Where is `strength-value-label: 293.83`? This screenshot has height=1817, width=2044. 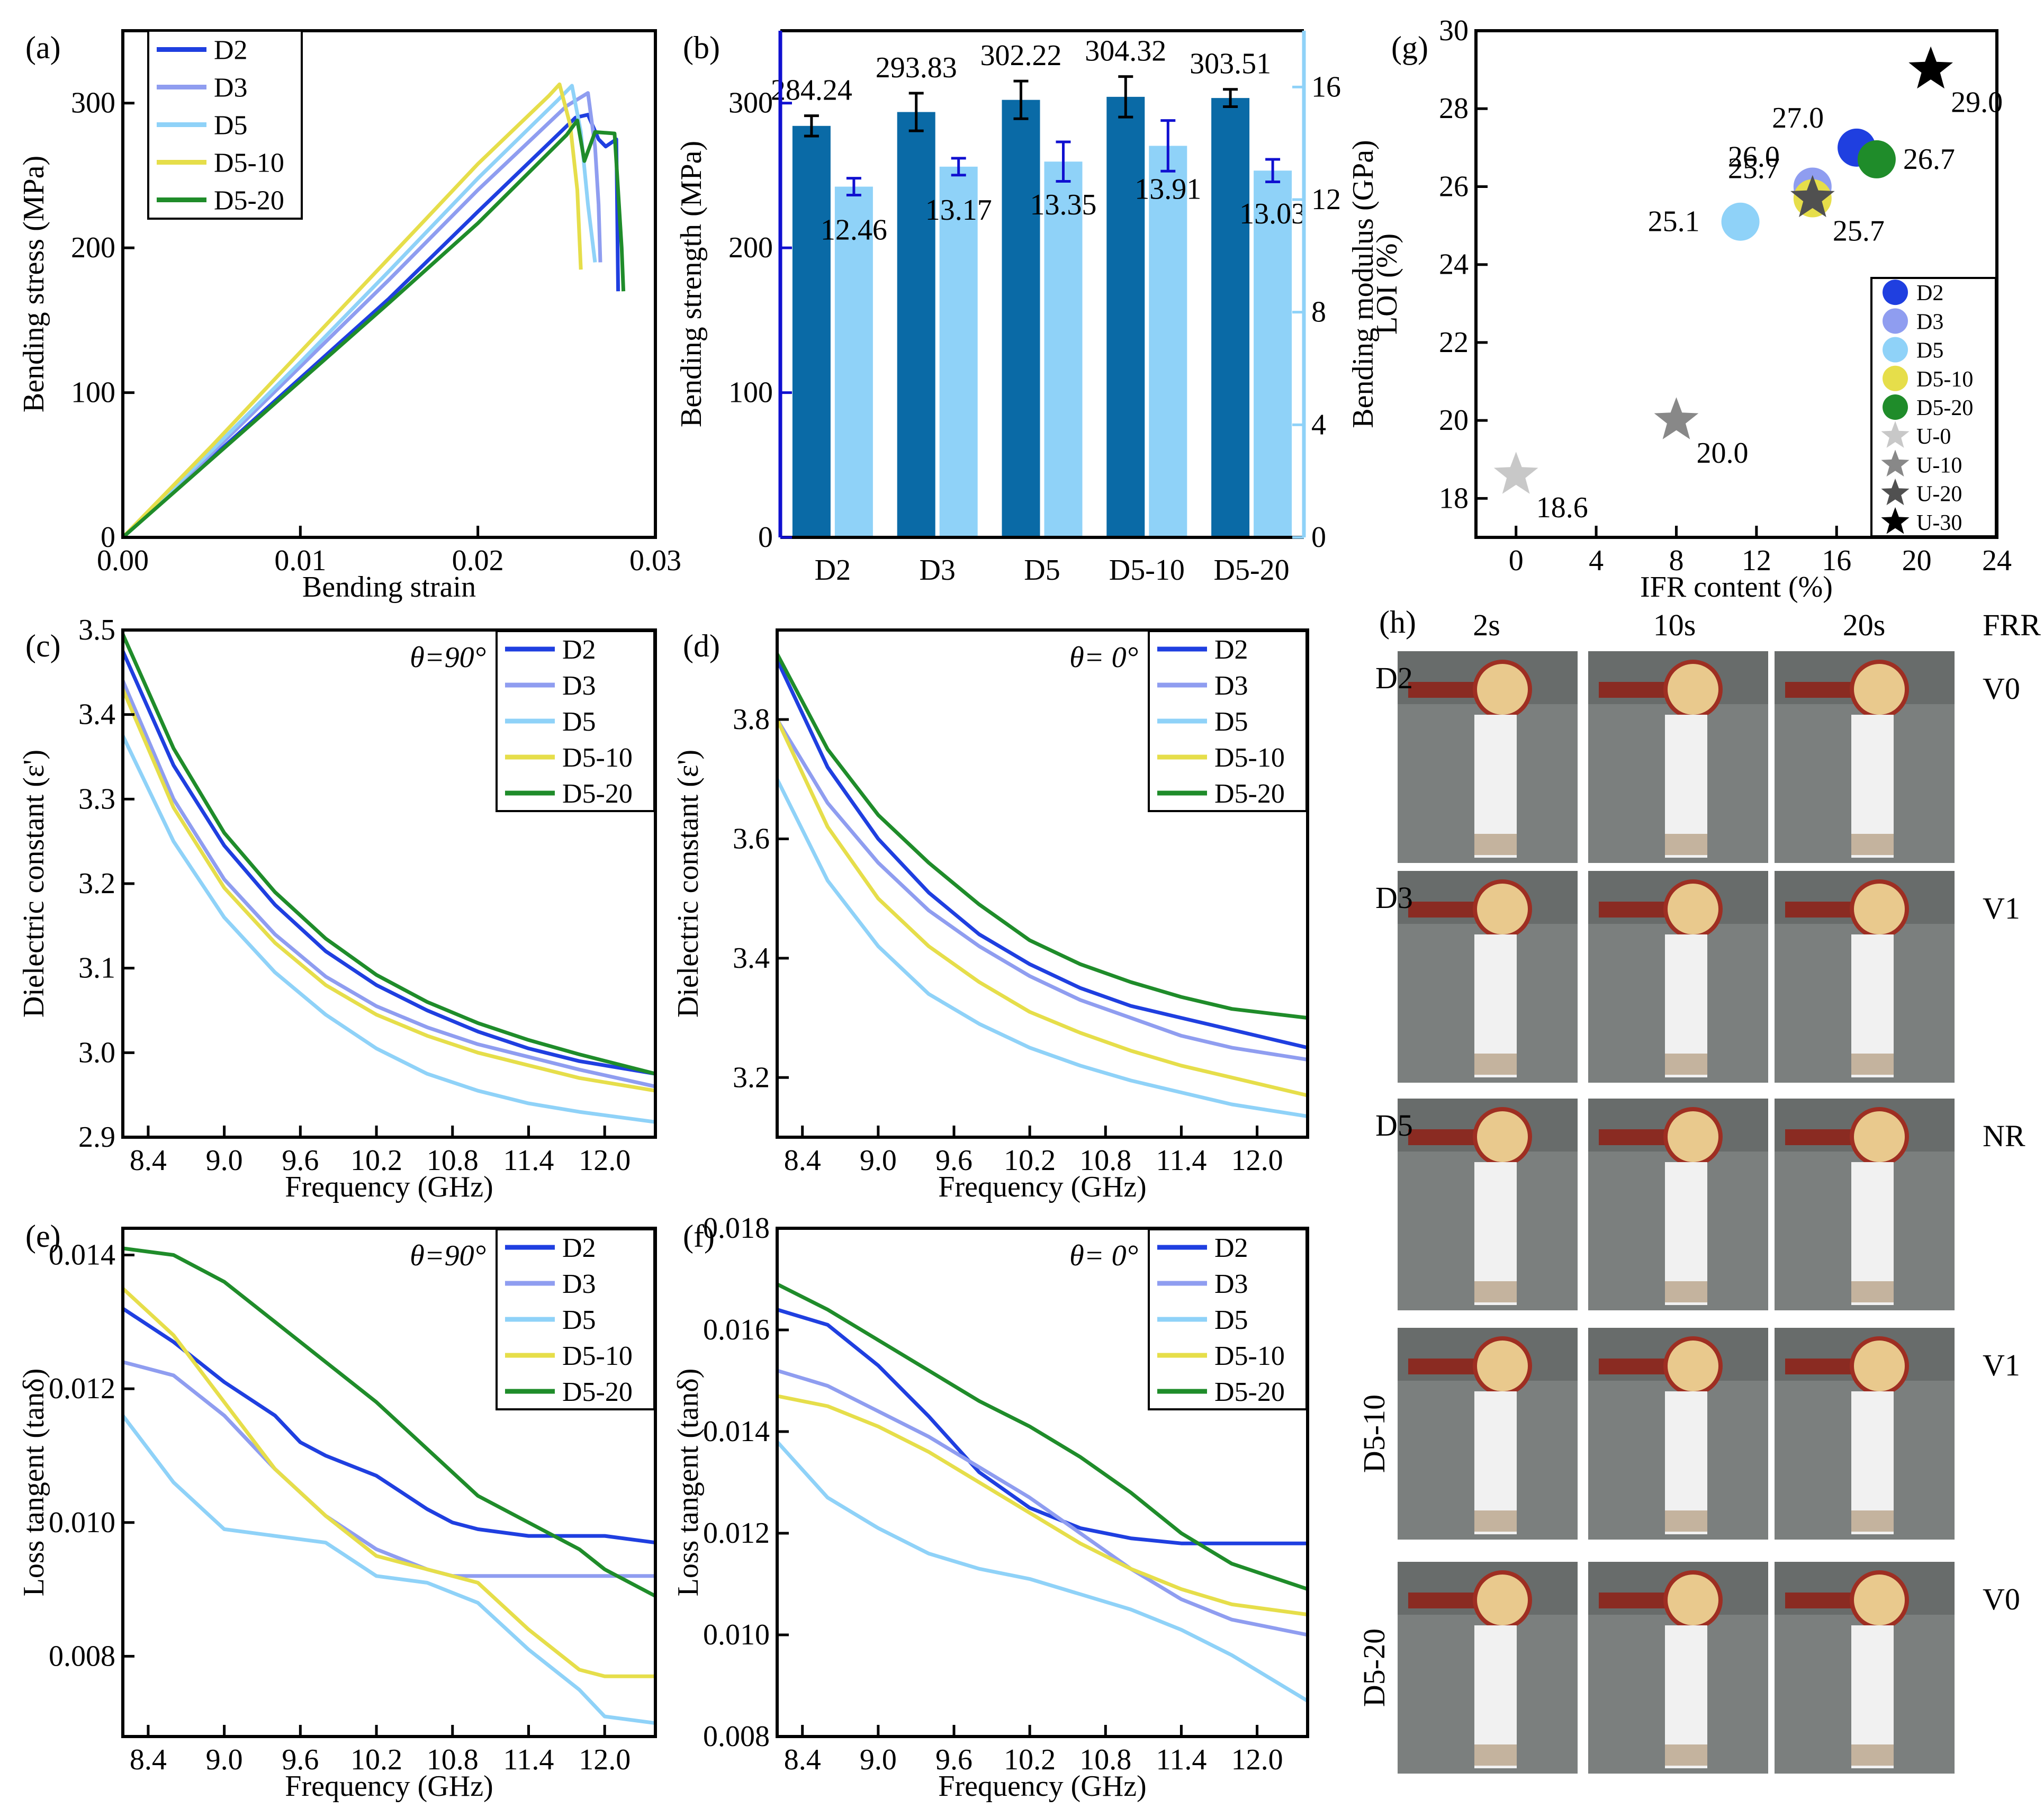 strength-value-label: 293.83 is located at coordinates (916, 67).